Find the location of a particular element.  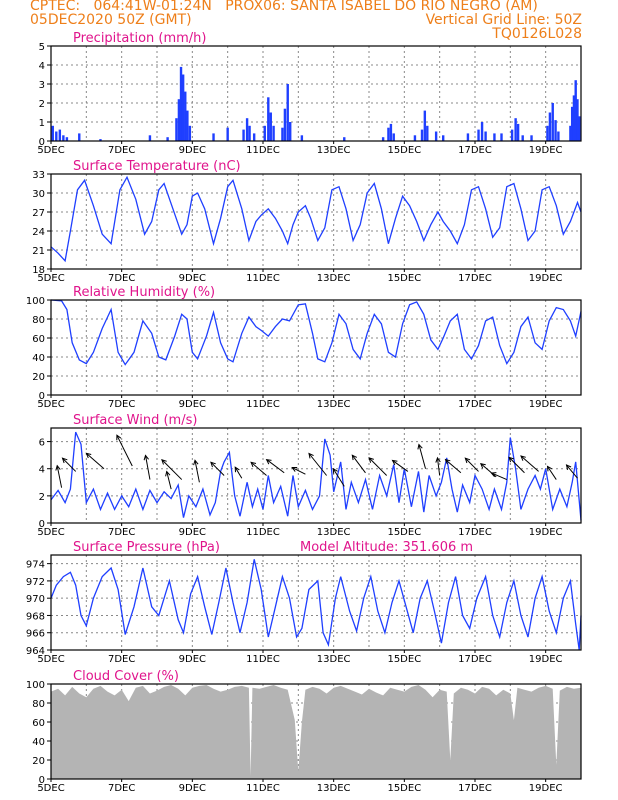

y-tick-label: 972 is located at coordinates (35, 582).